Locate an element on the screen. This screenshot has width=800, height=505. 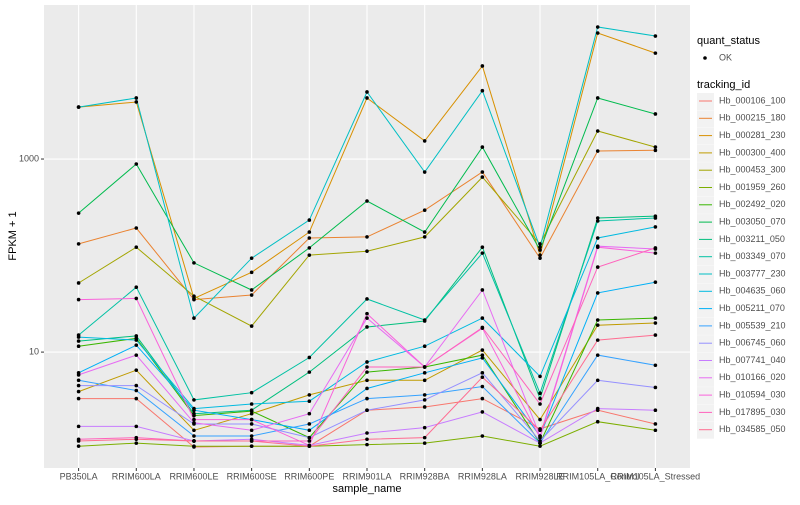
legend-label: Hb_004635_060 is located at coordinates (752, 291).